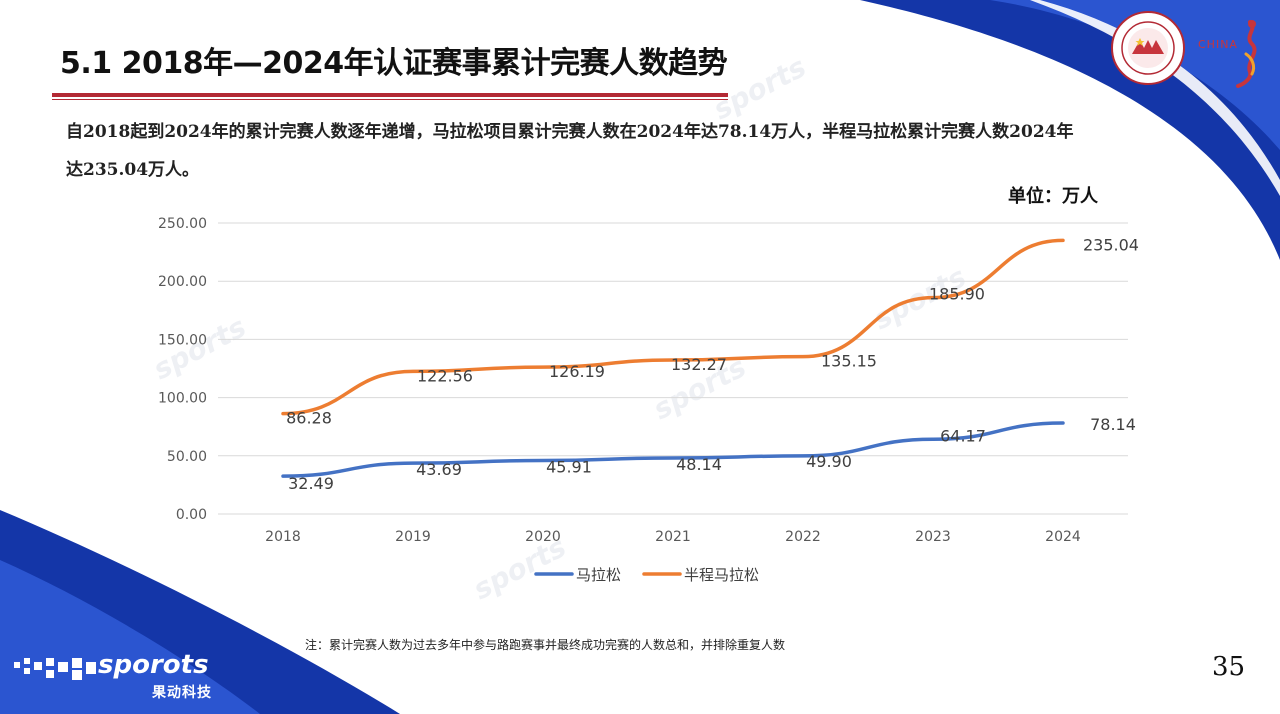 This screenshot has height=714, width=1280. Describe the element at coordinates (957, 294) in the screenshot. I see `data-label: 185.90` at that location.